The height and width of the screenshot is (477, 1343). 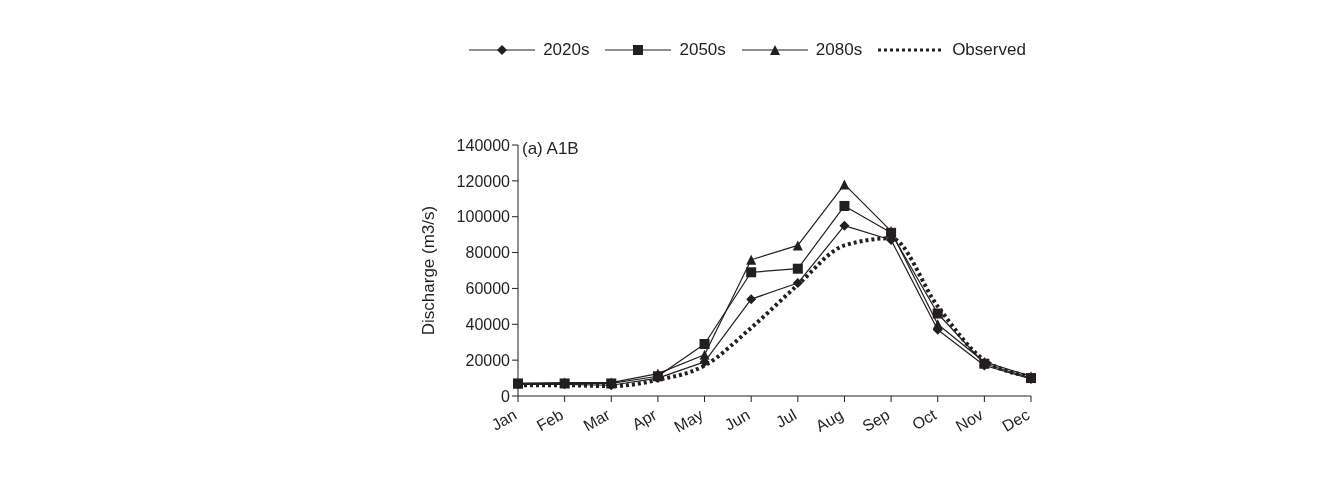 I want to click on legend-label: 2080s, so click(x=839, y=50).